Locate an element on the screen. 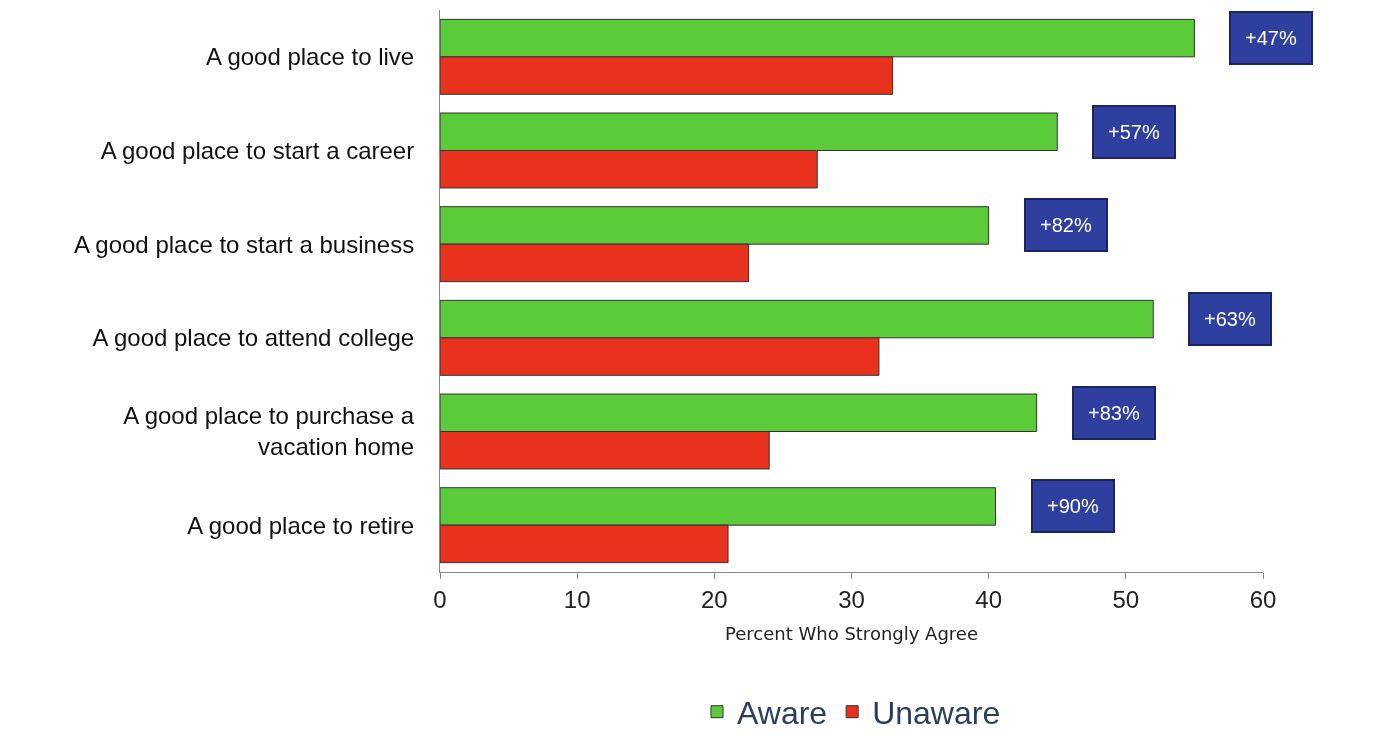 This screenshot has width=1373, height=750. legend-label: Aware is located at coordinates (782, 713).